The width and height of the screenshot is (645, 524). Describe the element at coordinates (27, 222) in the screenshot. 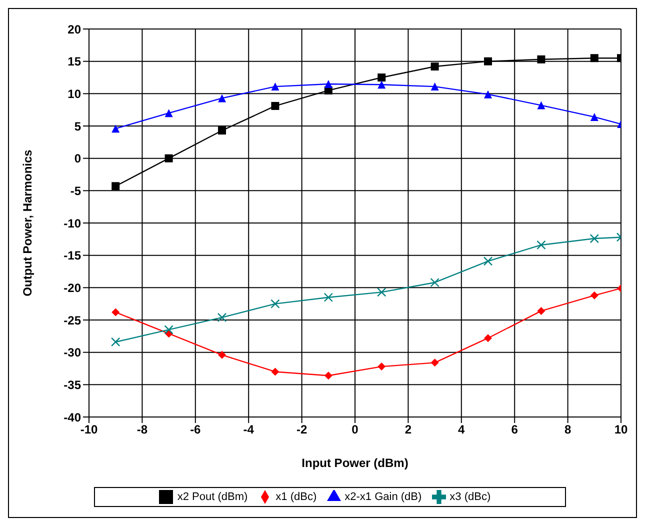

I see `y-axis-title: Output Power, Harmonics` at that location.